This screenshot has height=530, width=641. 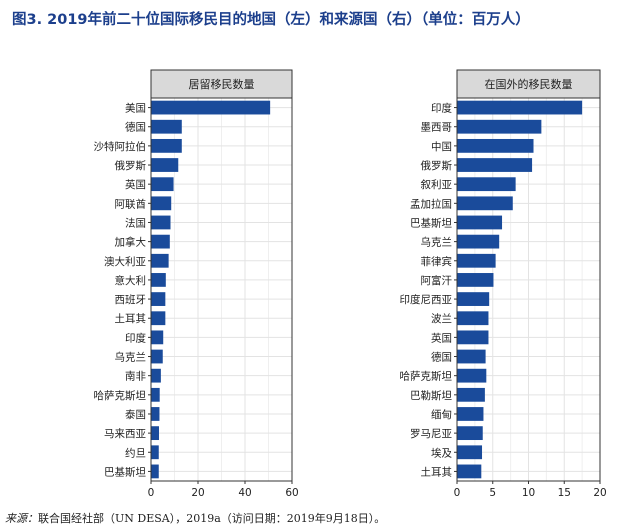 What do you see at coordinates (271, 20) in the screenshot?
I see `figure-title: 图3. 2019年前二十位国际移民目的地国（左）和来源国（右）（单位：百万人）` at bounding box center [271, 20].